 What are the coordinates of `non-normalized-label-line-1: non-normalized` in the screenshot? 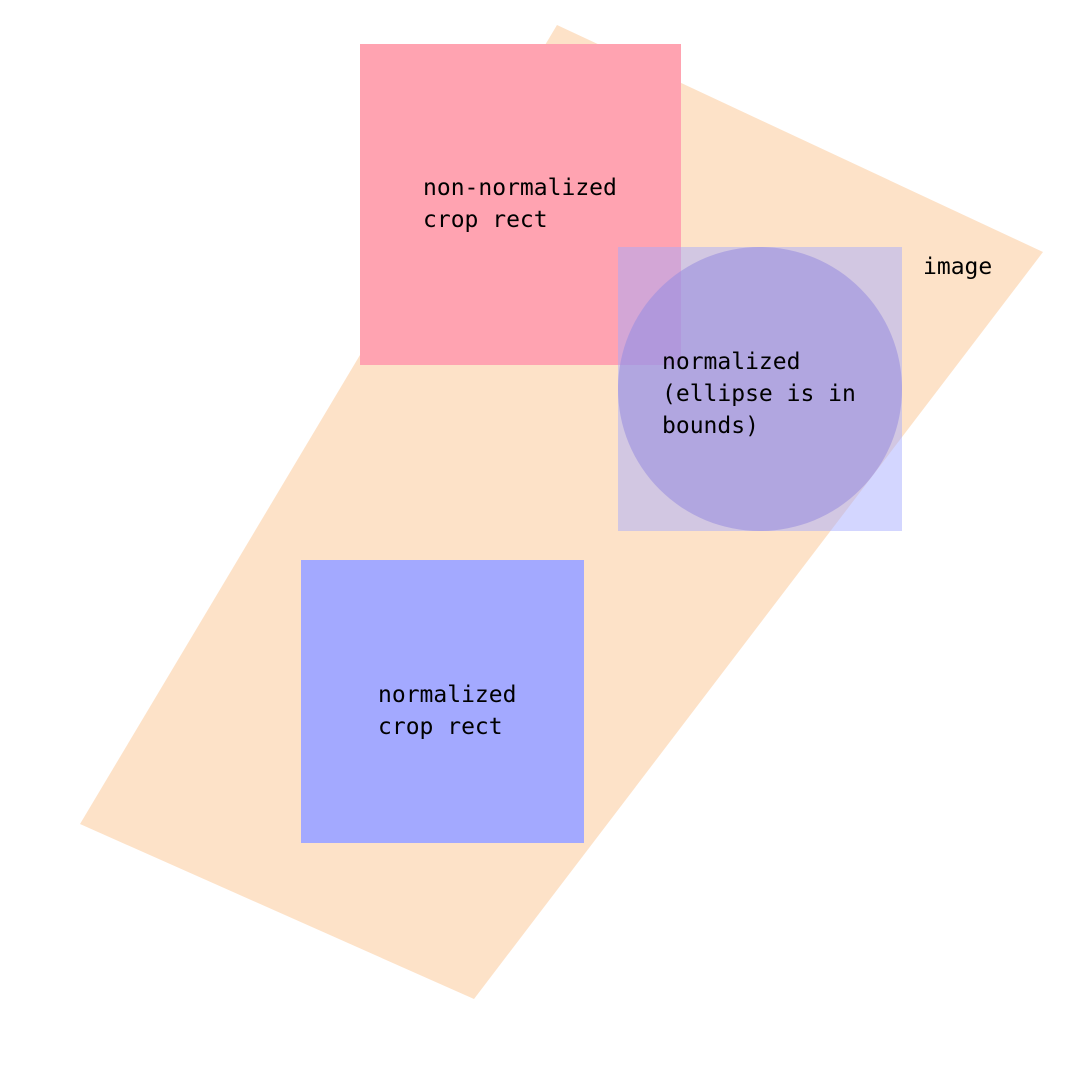 It's located at (520, 188).